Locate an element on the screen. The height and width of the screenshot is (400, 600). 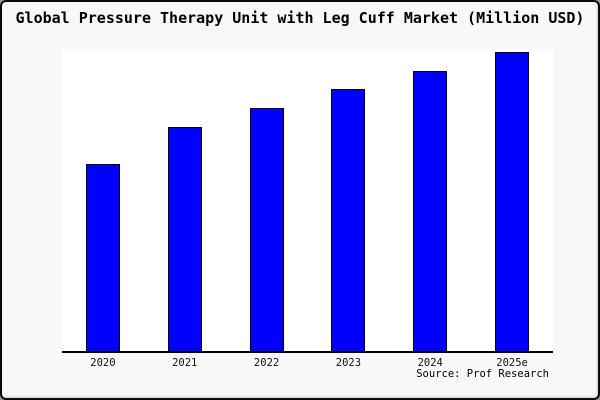
bar-2024 is located at coordinates (430, 212).